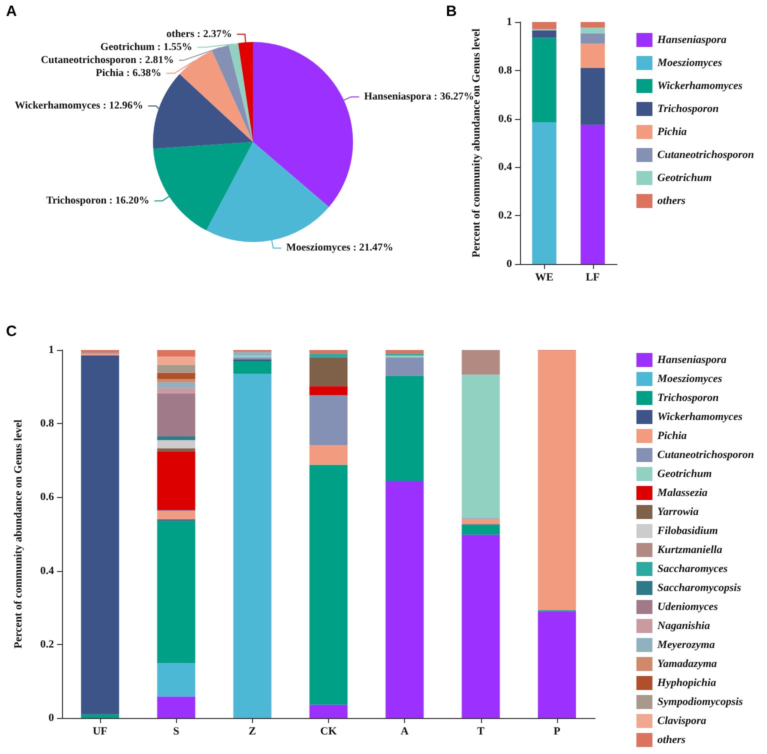 The image size is (767, 754). I want to click on text: C, so click(11, 331).